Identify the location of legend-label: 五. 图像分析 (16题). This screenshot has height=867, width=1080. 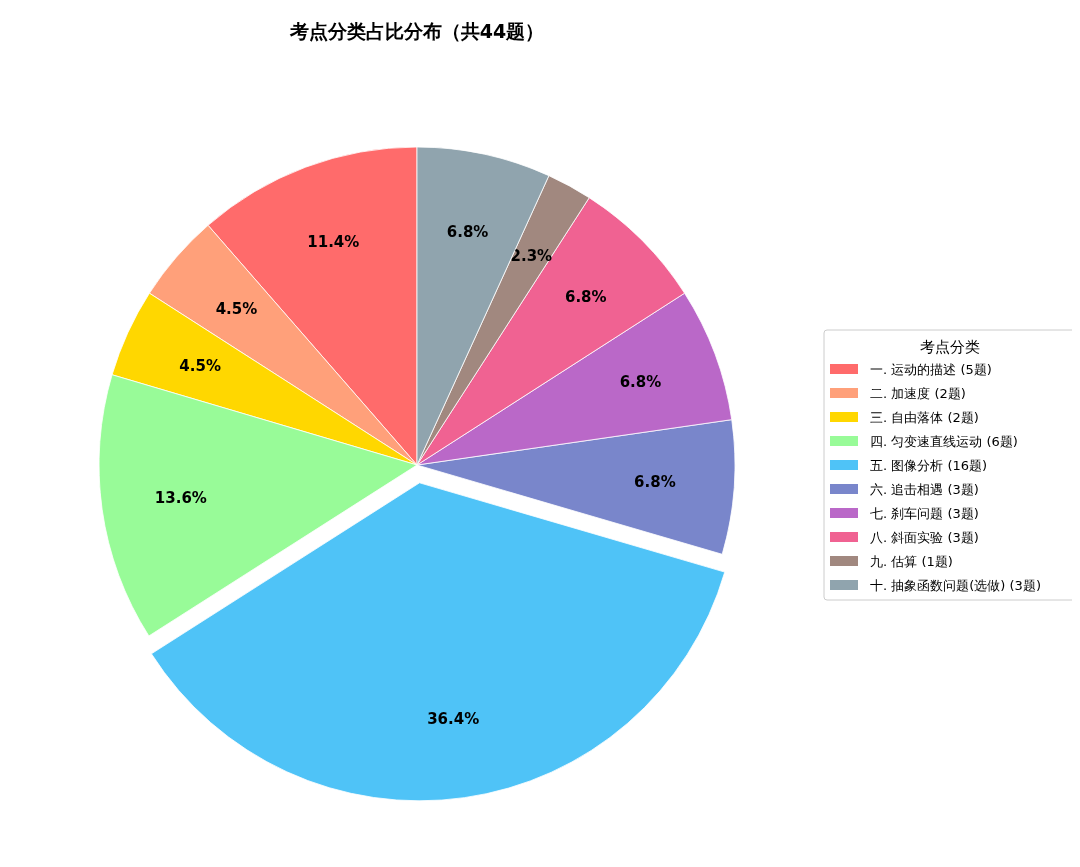
(929, 465).